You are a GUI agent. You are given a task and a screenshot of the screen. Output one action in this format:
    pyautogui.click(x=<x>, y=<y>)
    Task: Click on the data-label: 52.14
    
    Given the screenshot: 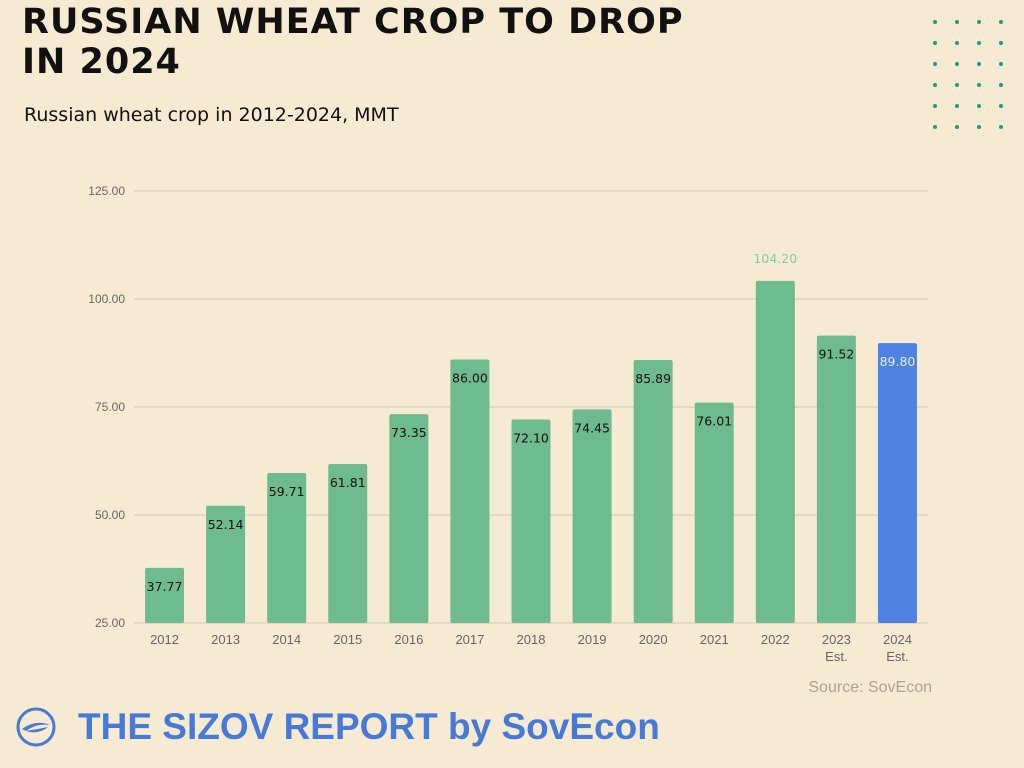 What is the action you would take?
    pyautogui.click(x=226, y=524)
    